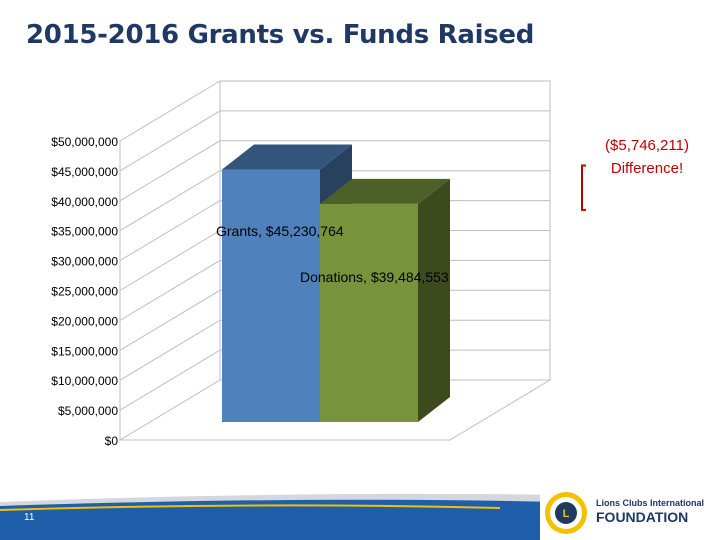 This screenshot has height=540, width=720. I want to click on y-tick-label: $15,000,000, so click(84, 351).